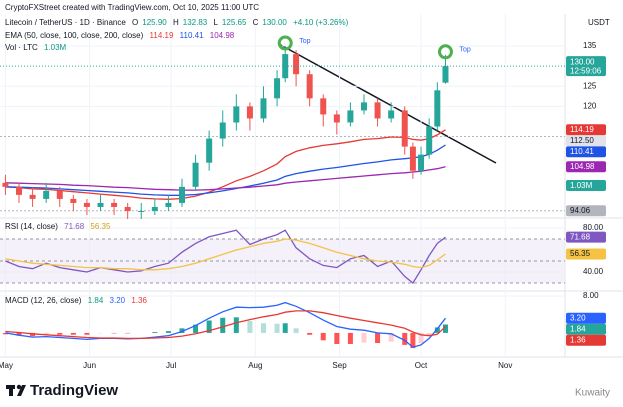 Image resolution: width=623 pixels, height=407 pixels. I want to click on axis-tag-label: 1.84, so click(578, 328).